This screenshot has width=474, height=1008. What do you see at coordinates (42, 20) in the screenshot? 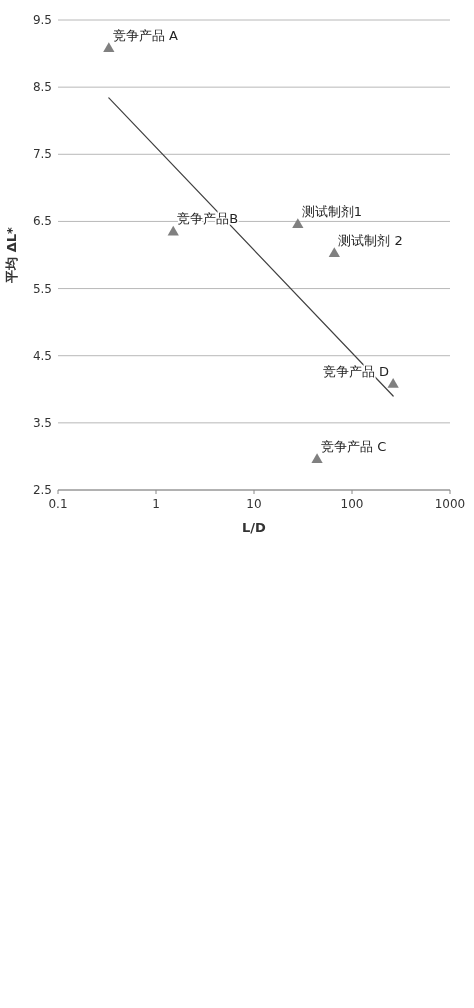
I see `y-tick-label: 9.5` at bounding box center [42, 20].